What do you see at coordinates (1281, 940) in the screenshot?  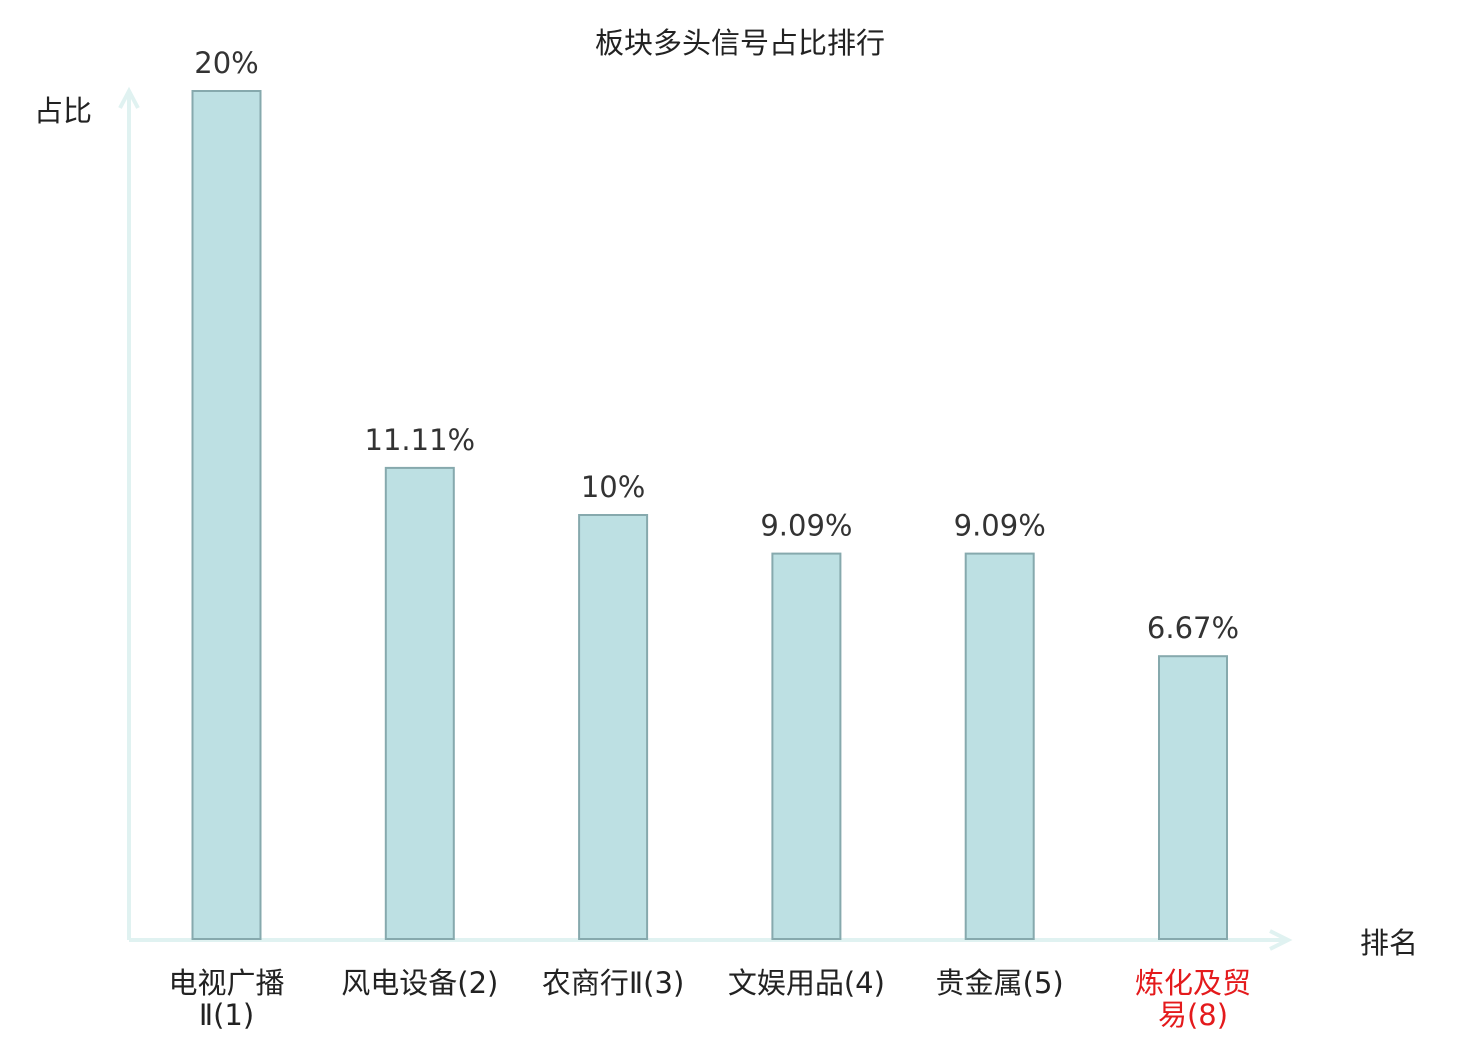 I see `x-axis-arrow` at bounding box center [1281, 940].